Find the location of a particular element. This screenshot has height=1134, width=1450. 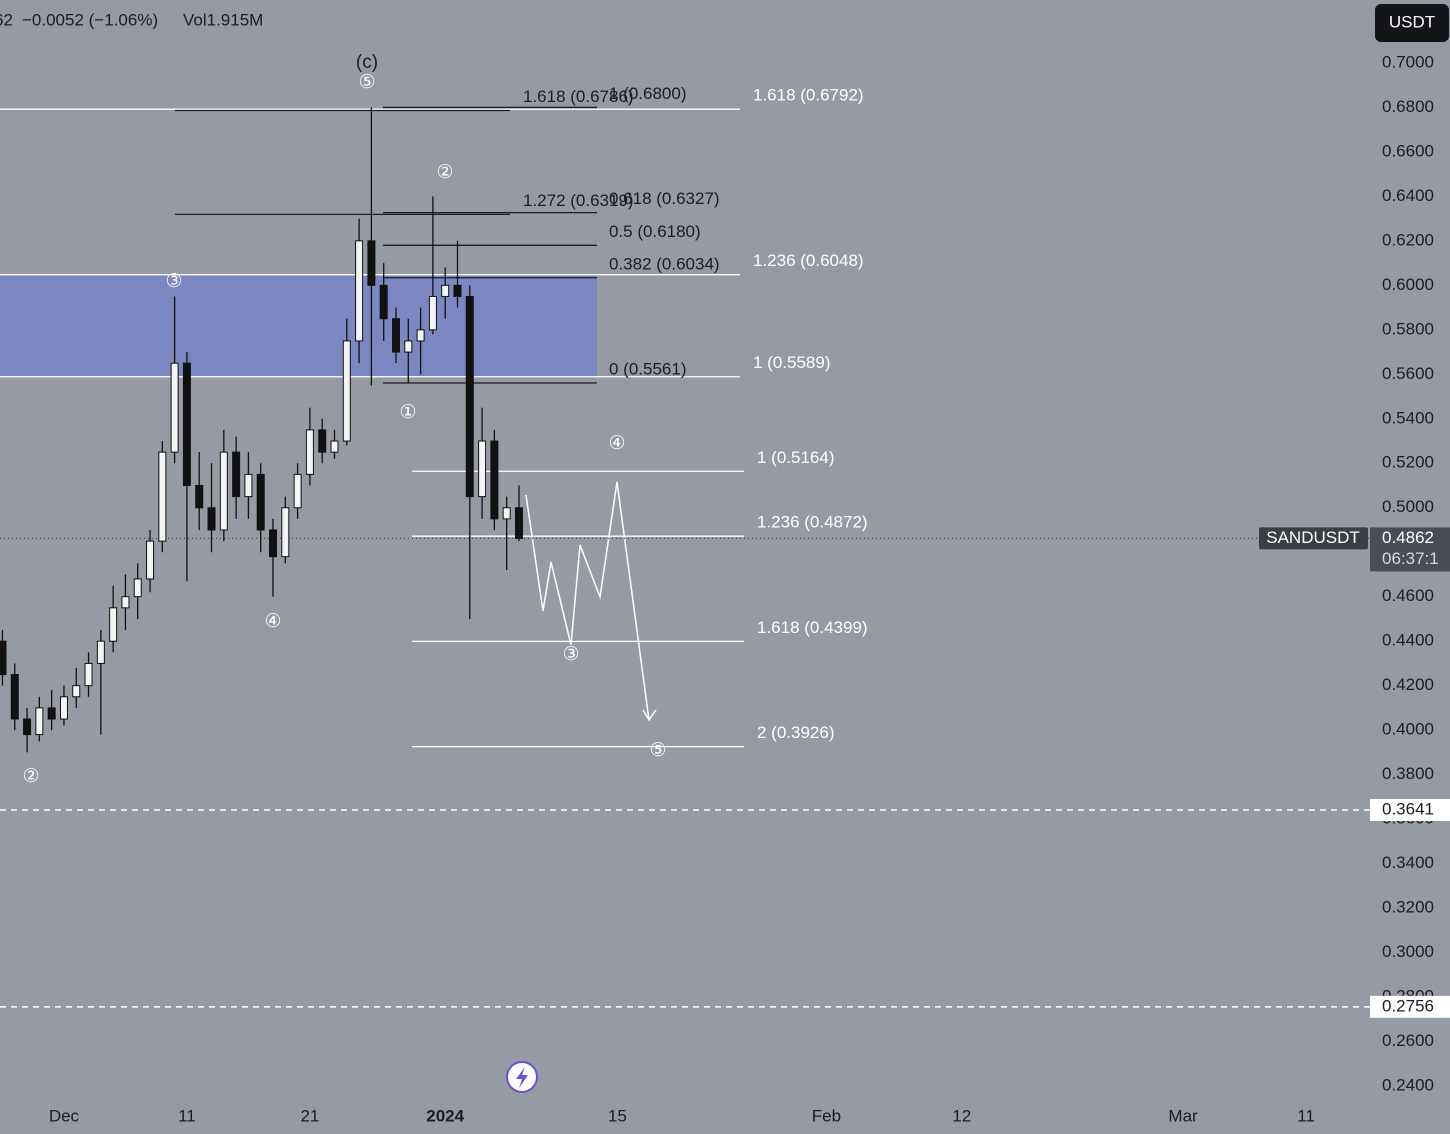

alert-label: 0.3641 is located at coordinates (1408, 808).